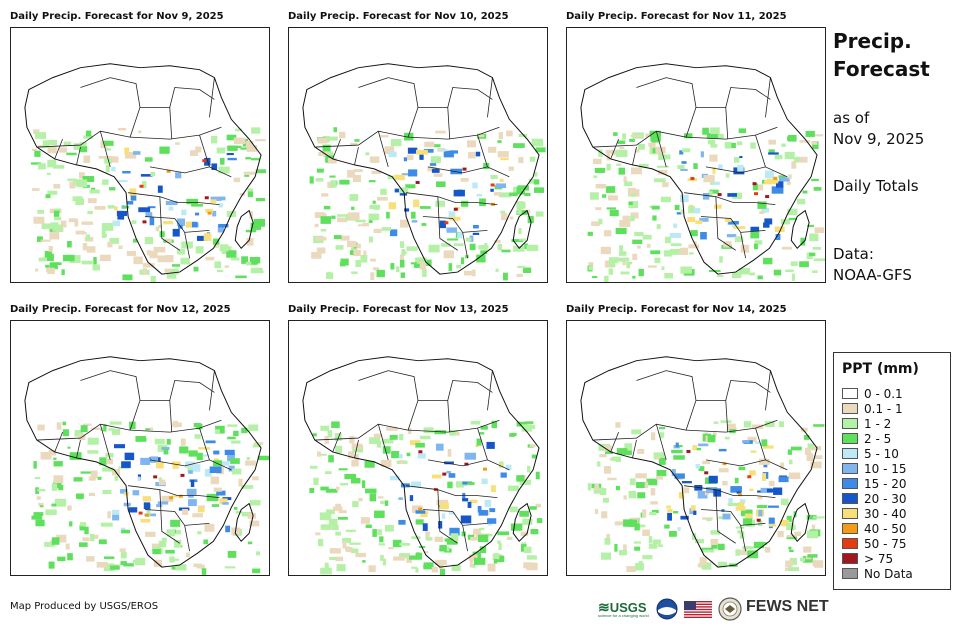 This screenshot has height=624, width=970. What do you see at coordinates (623, 615) in the screenshot?
I see `usgs-tagline: science for a changing world` at bounding box center [623, 615].